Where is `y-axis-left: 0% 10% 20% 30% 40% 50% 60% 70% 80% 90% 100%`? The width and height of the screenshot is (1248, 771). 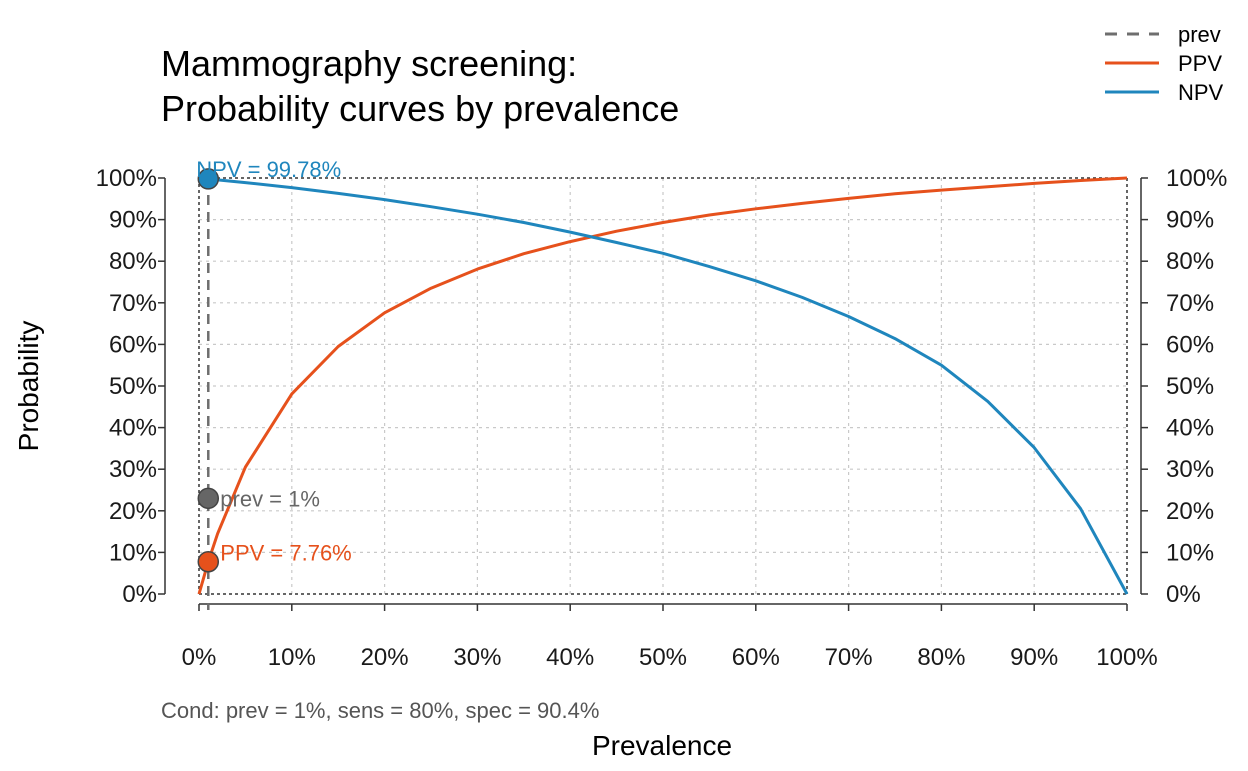 y-axis-left: 0% 10% 20% 30% 40% 50% 60% 70% 80% 90% 100% is located at coordinates (131, 386).